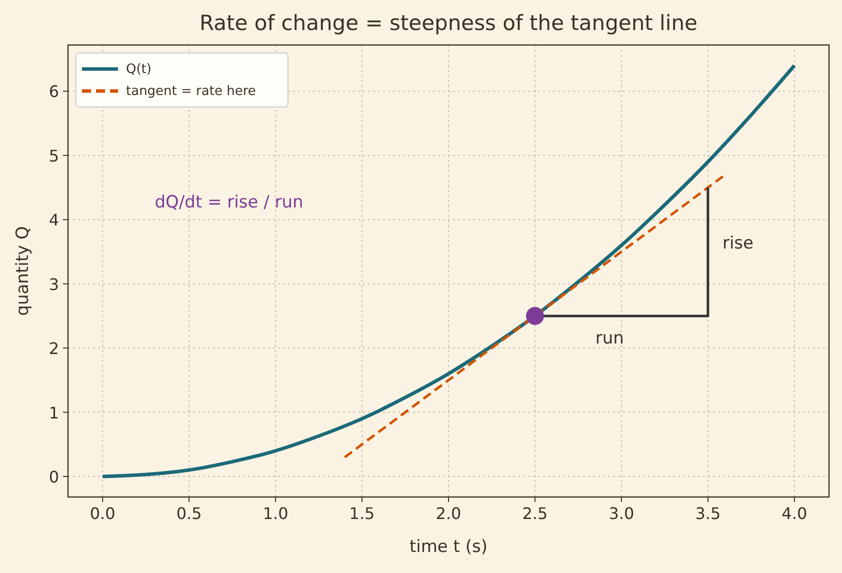 Image resolution: width=842 pixels, height=573 pixels. Describe the element at coordinates (23, 271) in the screenshot. I see `y-axis-title: quantity Q` at that location.